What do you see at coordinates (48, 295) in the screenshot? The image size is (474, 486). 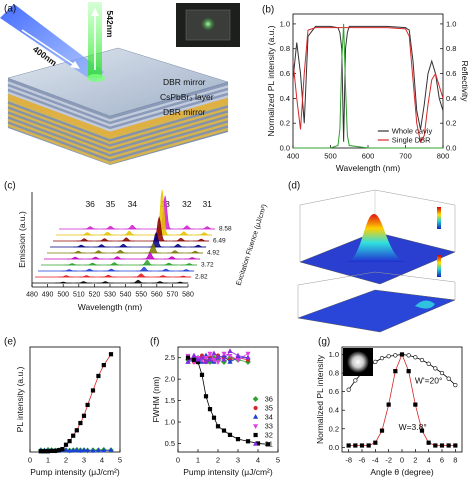 I see `x-tick-label: 490` at bounding box center [48, 295].